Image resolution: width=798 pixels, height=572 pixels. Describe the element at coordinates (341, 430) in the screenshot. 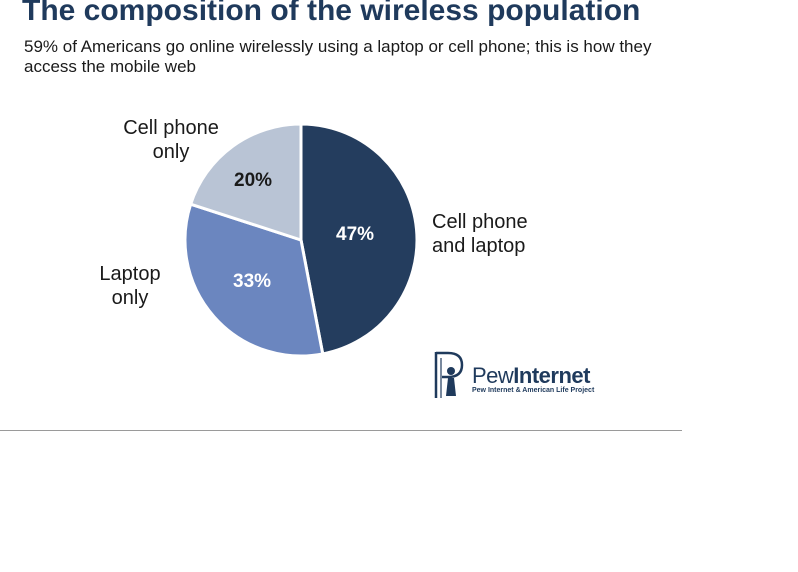

I see `footer-divider` at that location.